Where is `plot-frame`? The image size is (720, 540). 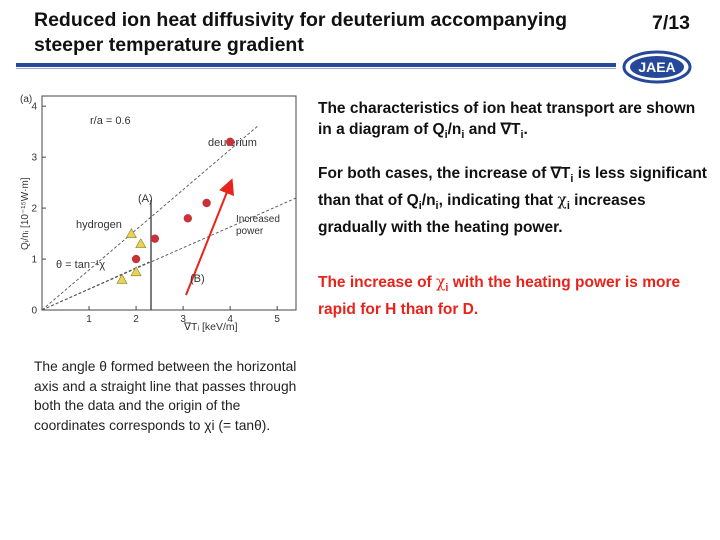 plot-frame is located at coordinates (169, 203).